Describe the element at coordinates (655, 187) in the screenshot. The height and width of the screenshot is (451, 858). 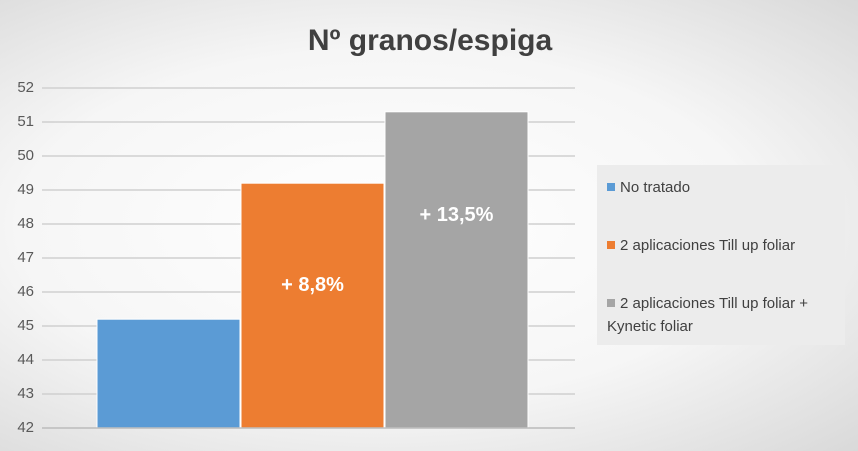
I see `legend-label: No tratado` at that location.